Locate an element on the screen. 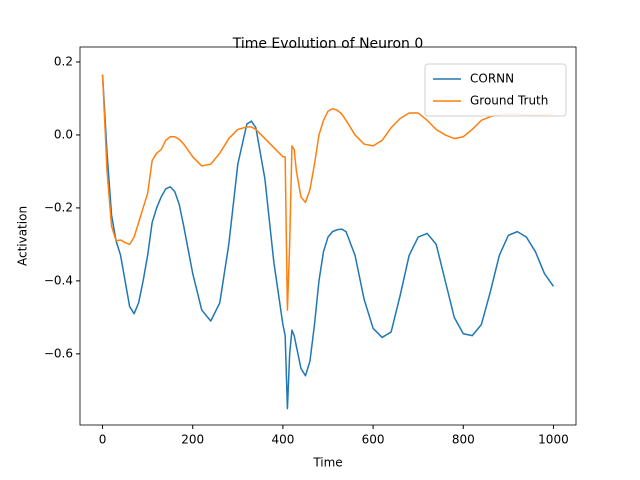 The width and height of the screenshot is (640, 480). chart-title: Time Evolution of Neuron 0 is located at coordinates (328, 44).